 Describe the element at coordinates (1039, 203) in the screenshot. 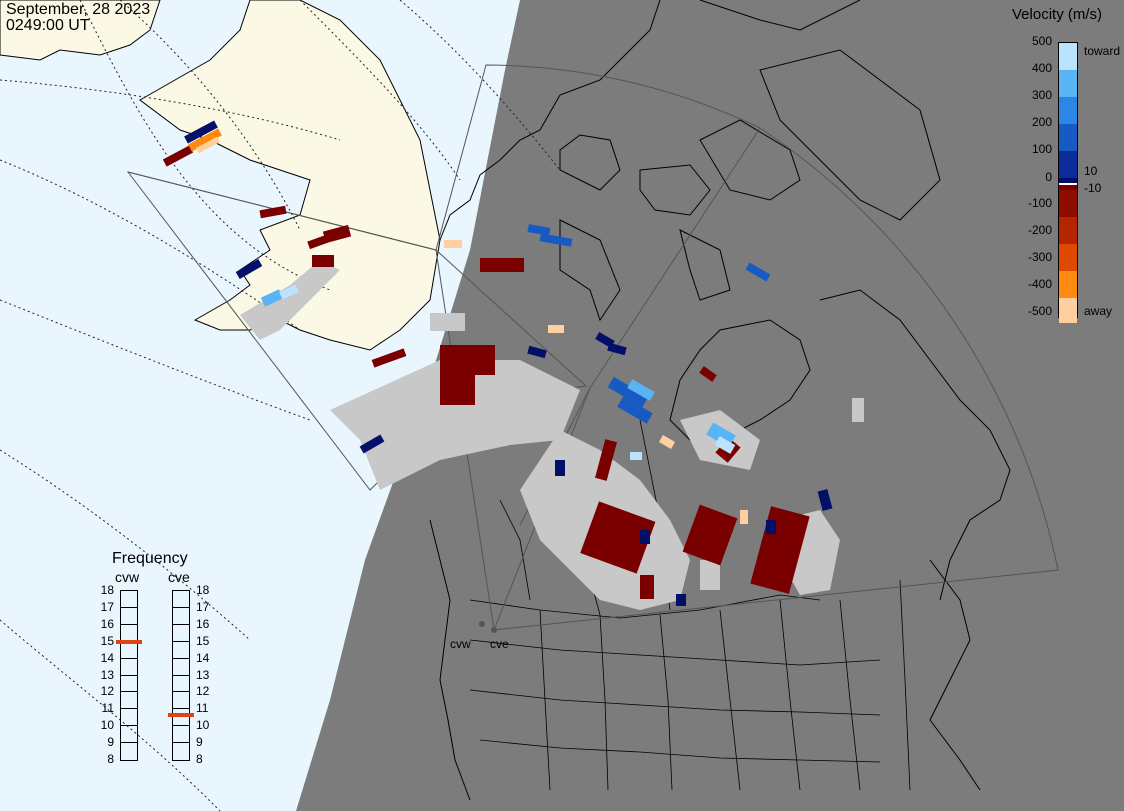

I see `velocity-tick-label: -100` at that location.